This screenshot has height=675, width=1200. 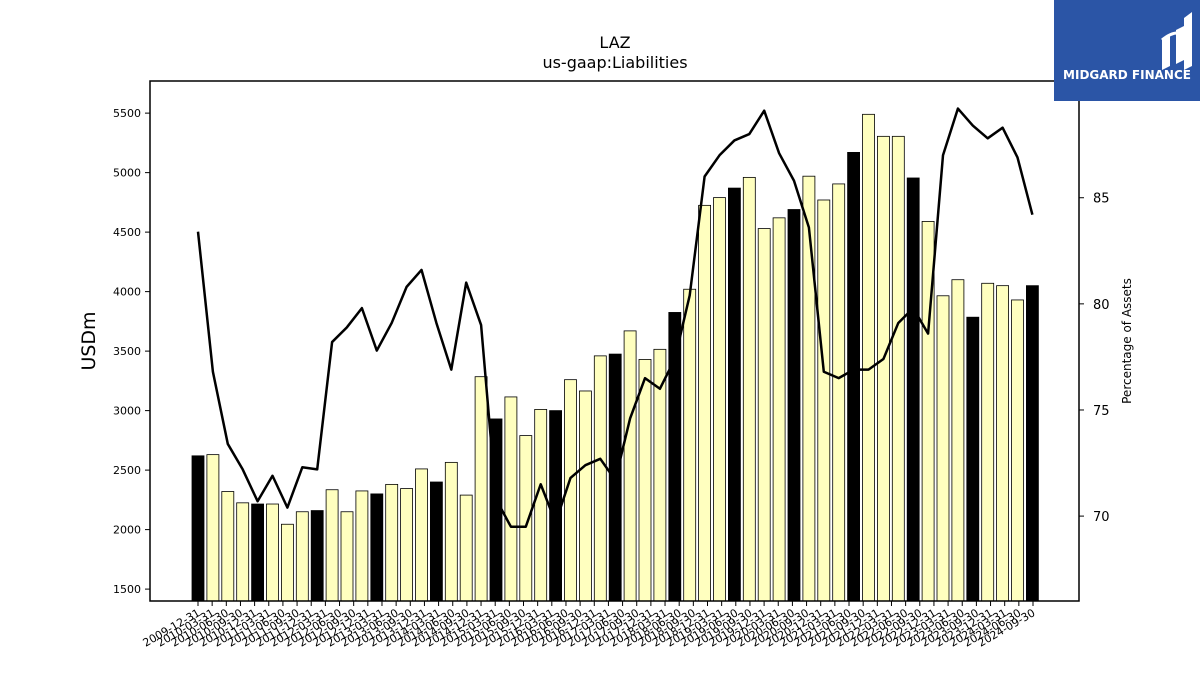 I want to click on midgard-logo-icon, so click(x=1176, y=41).